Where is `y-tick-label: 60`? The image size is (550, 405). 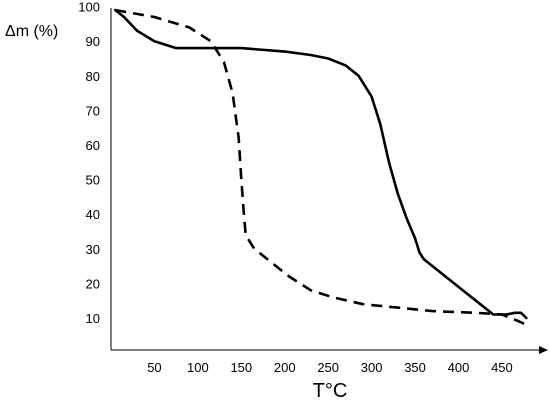 y-tick-label: 60 is located at coordinates (93, 145).